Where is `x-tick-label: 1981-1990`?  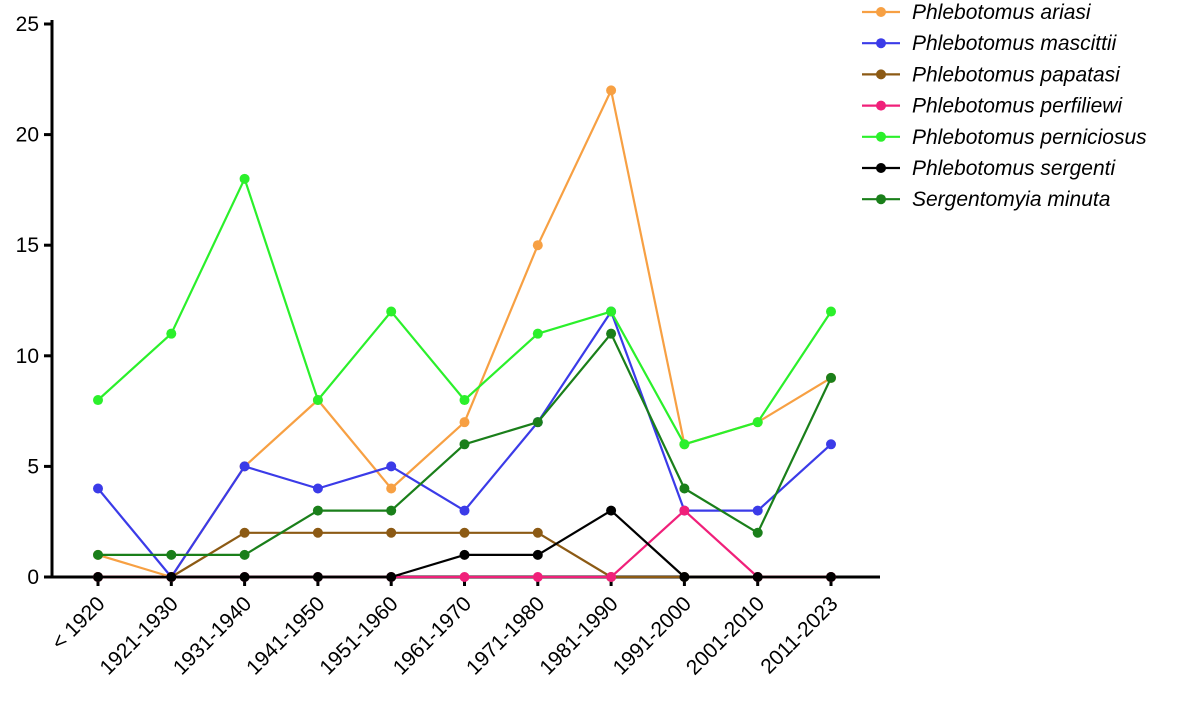
x-tick-label: 1981-1990 is located at coordinates (578, 635).